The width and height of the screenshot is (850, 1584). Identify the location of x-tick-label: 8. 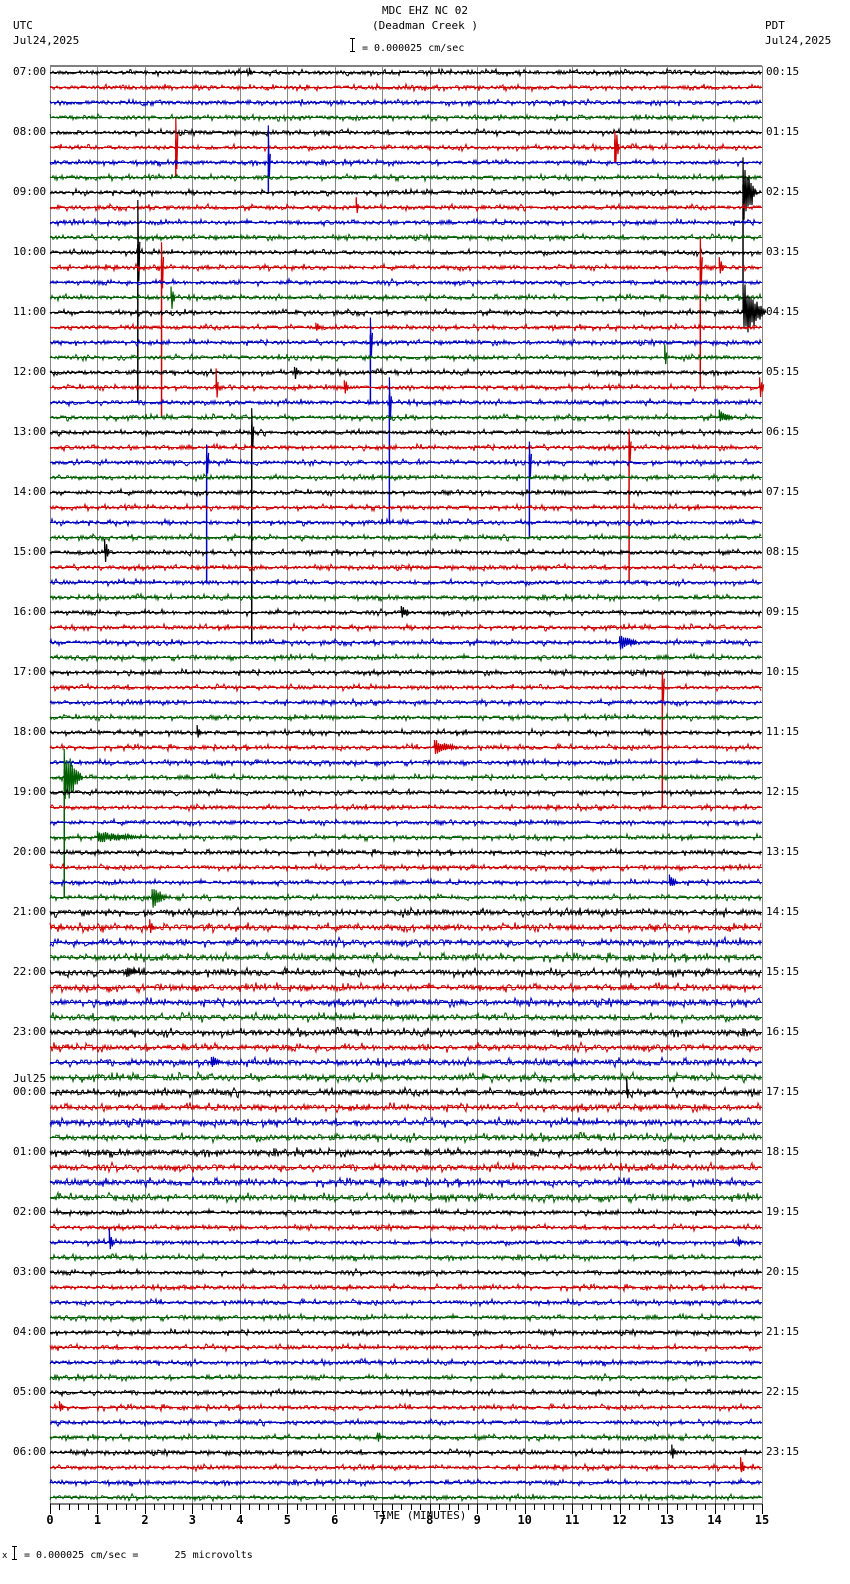
(429, 1520).